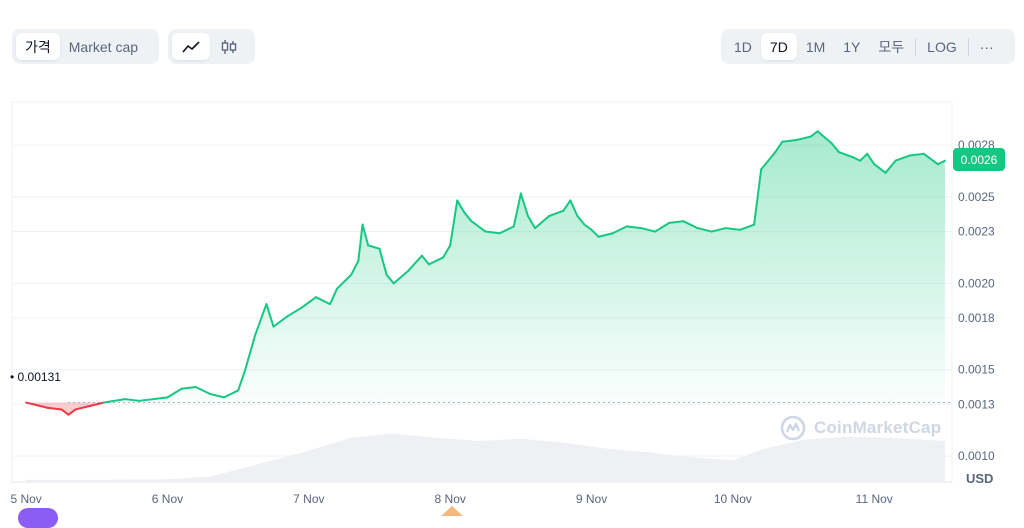  Describe the element at coordinates (980, 478) in the screenshot. I see `currency-label: USD` at that location.